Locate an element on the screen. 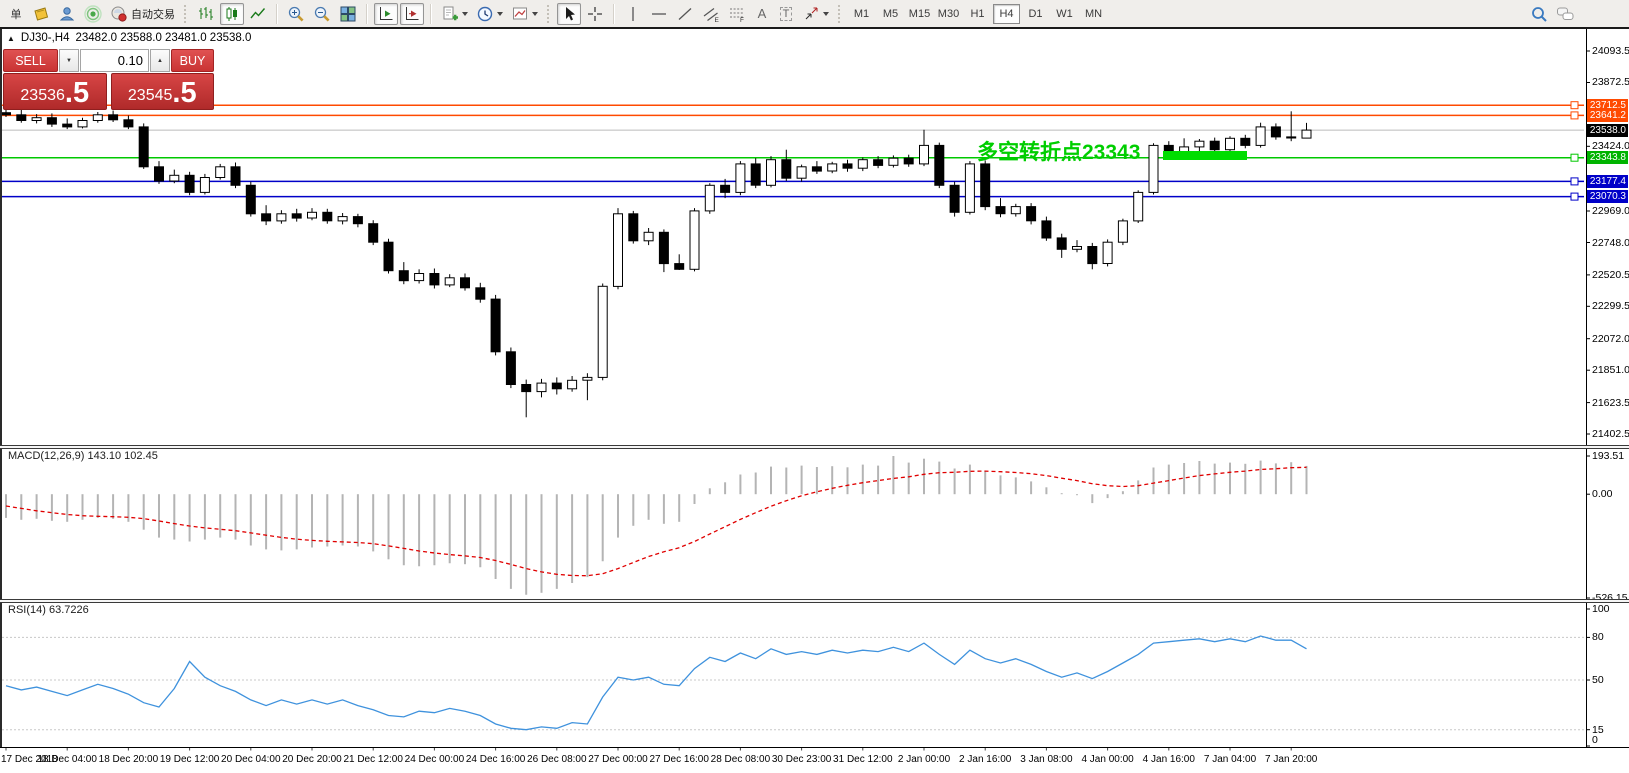 The height and width of the screenshot is (773, 1629). trendline-button is located at coordinates (685, 14).